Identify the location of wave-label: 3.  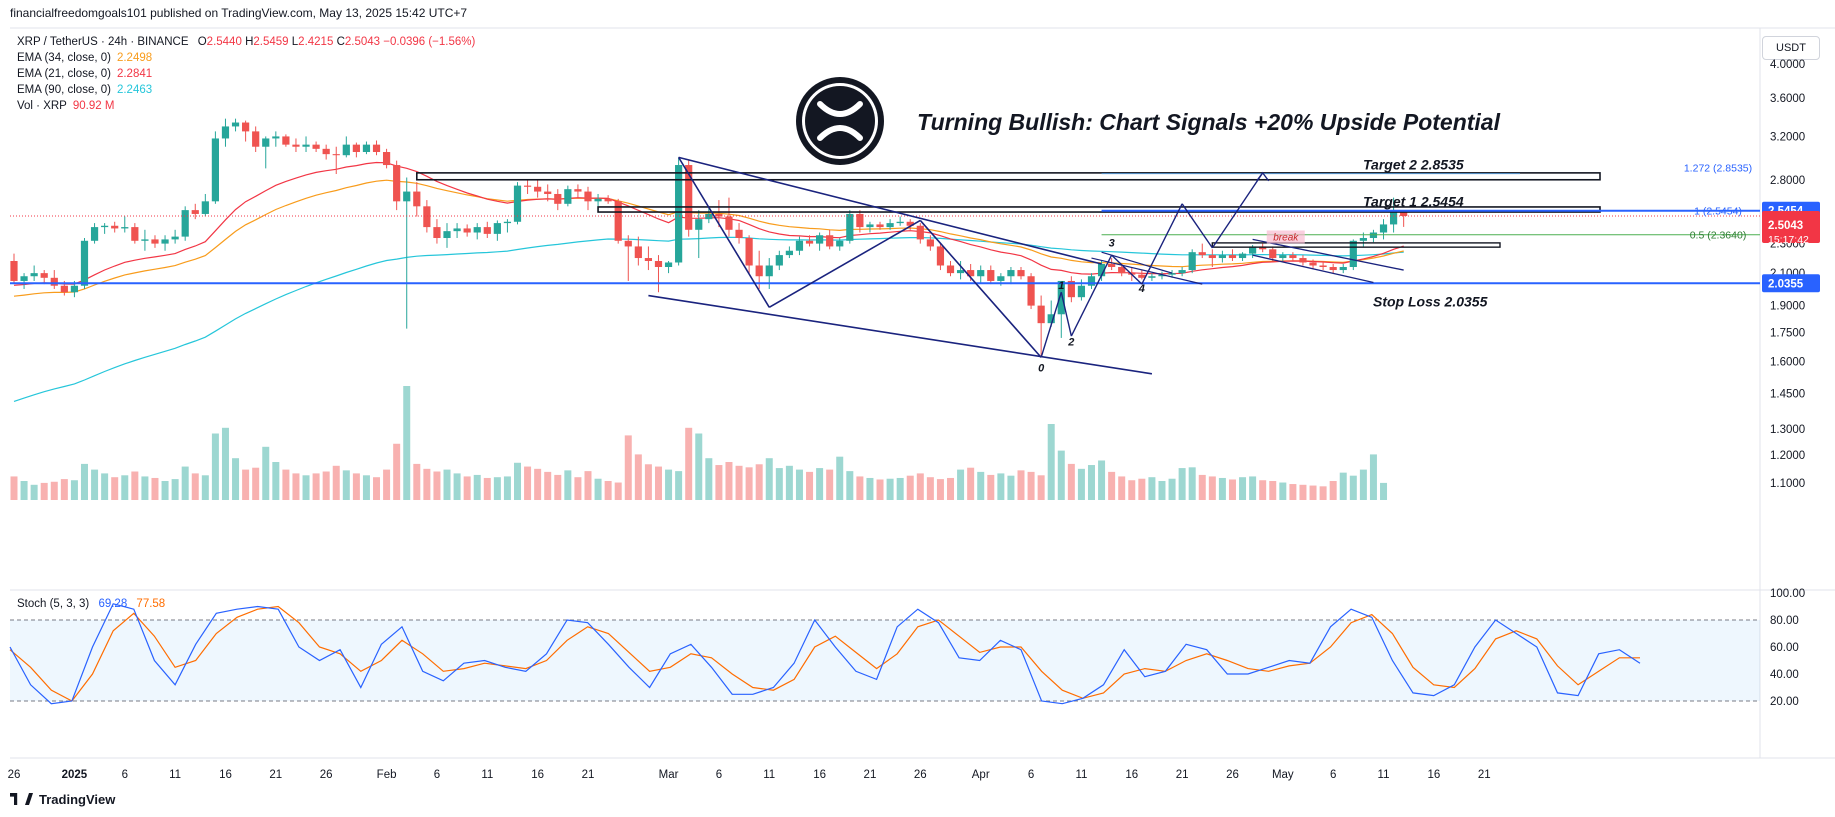
(1112, 243).